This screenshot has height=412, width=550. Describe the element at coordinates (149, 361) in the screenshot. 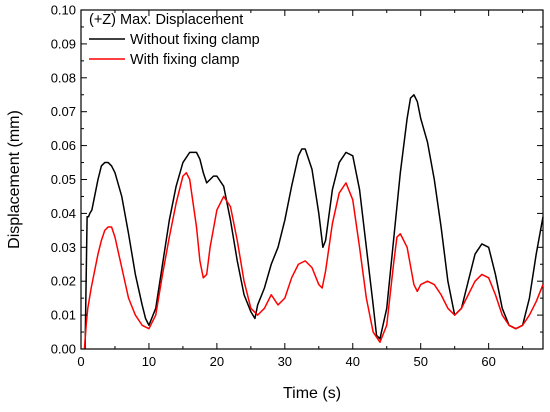

I see `x-tick-label: 10` at that location.